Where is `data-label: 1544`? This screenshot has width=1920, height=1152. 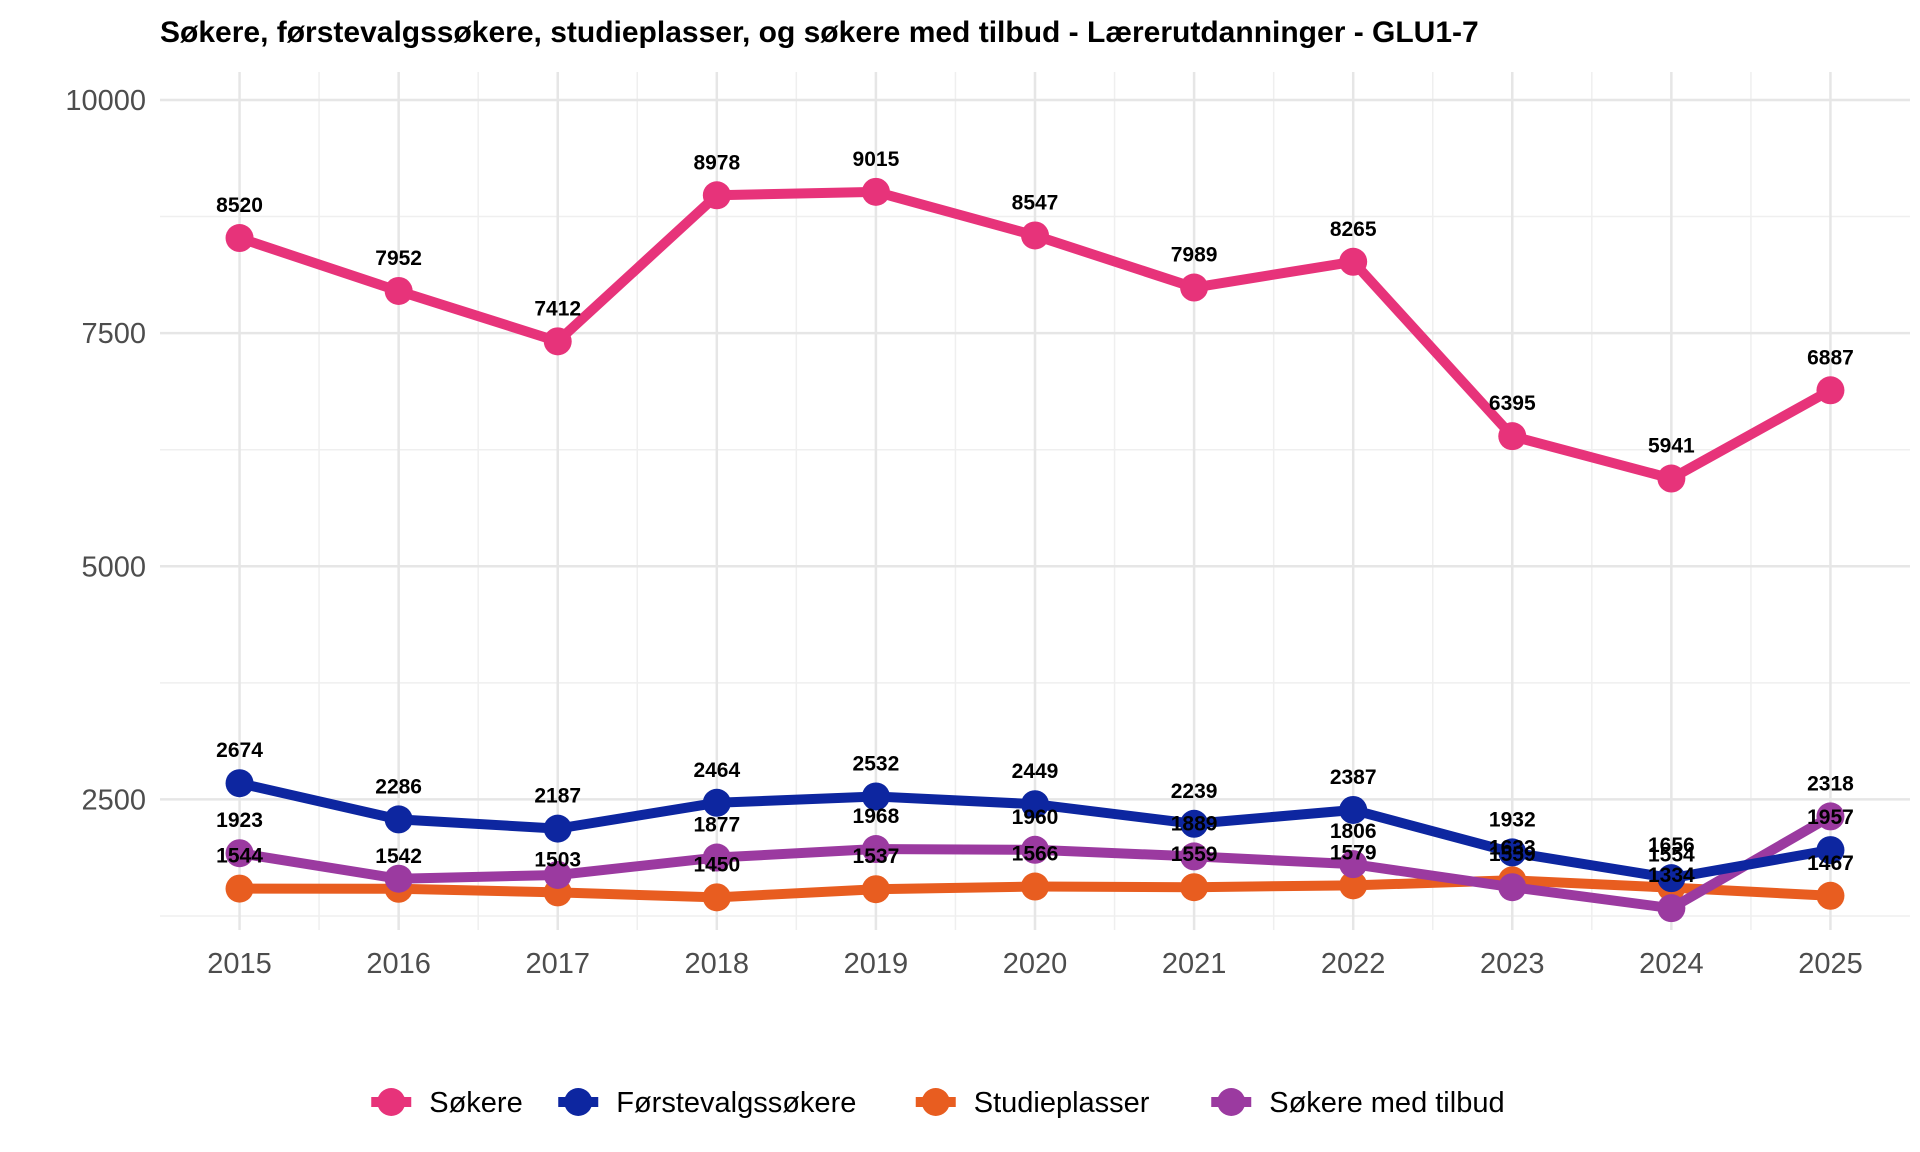 data-label: 1544 is located at coordinates (239, 856).